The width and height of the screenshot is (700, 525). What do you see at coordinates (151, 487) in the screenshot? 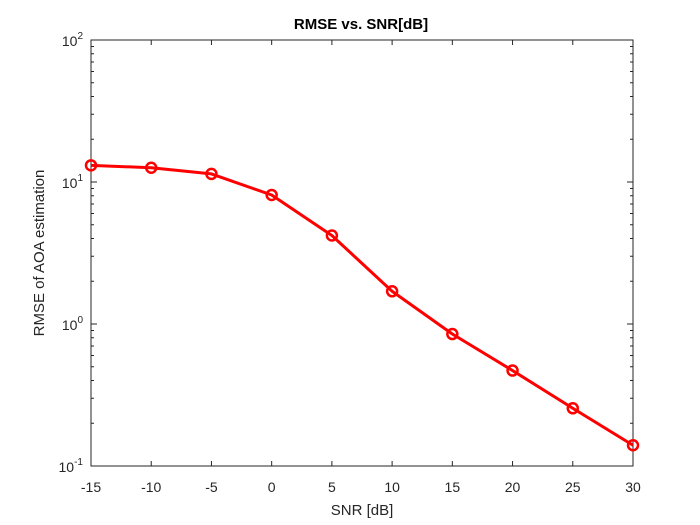
I see `x-tick-label: -10` at bounding box center [151, 487].